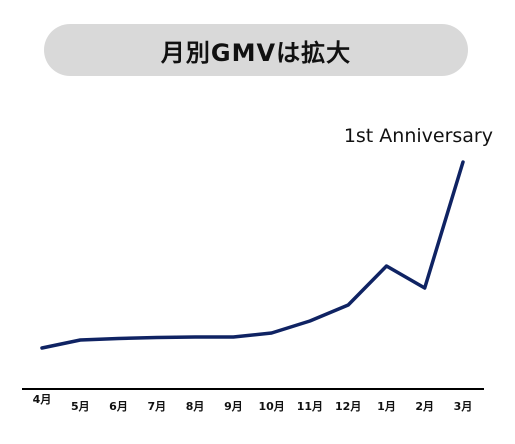  Describe the element at coordinates (463, 406) in the screenshot. I see `x-tick-label: 3月` at that location.